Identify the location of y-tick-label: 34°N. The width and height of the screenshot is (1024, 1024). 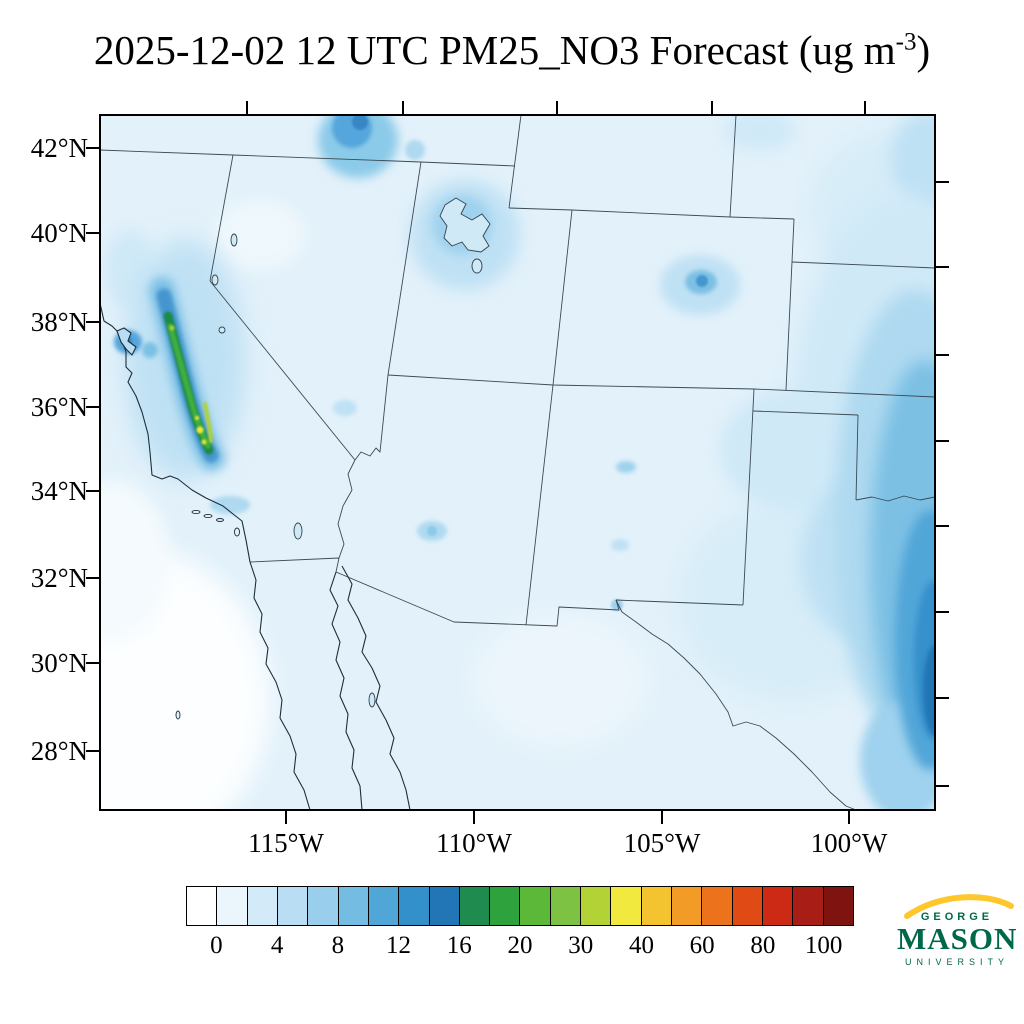
(59, 491).